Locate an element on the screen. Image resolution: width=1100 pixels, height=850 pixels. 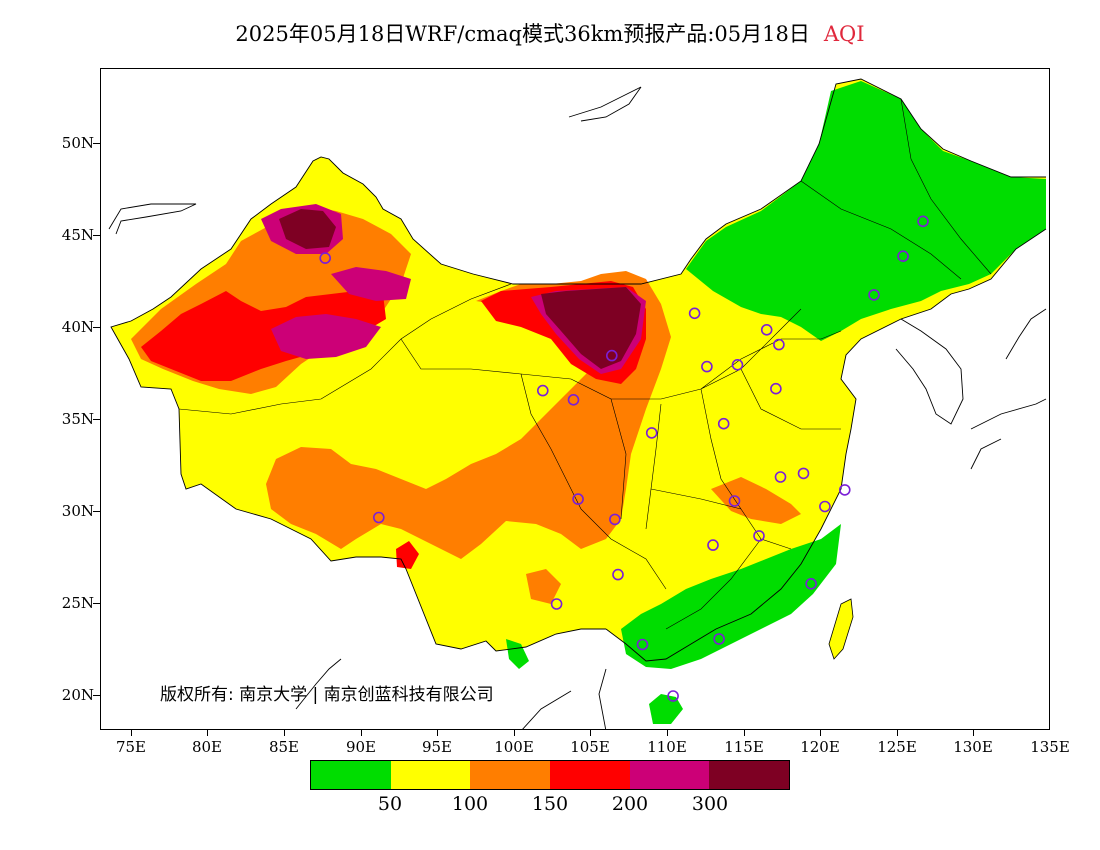
map-title: 2025年05月18日WRF/cmaq模式36km预报产品:05月18日 AQI is located at coordinates (550, 33).